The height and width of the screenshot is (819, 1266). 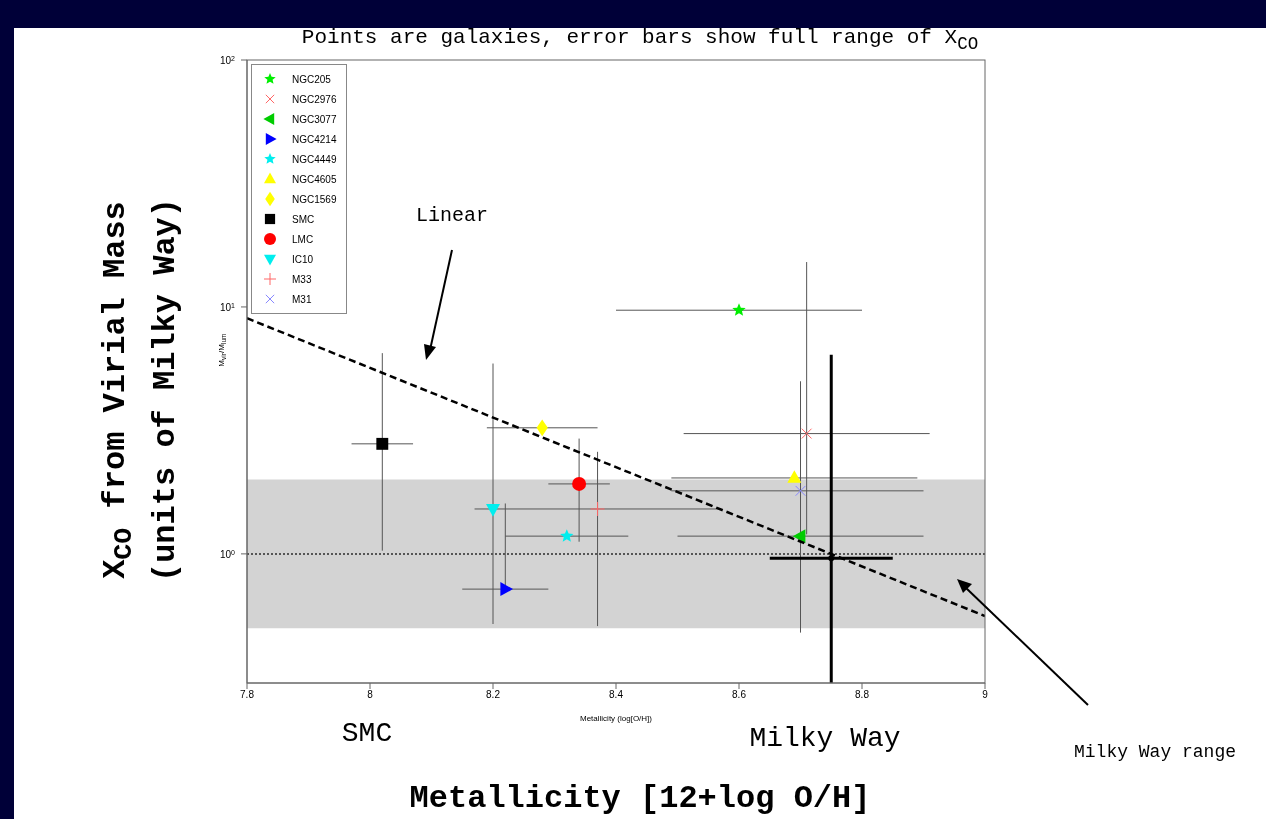 What do you see at coordinates (303, 239) in the screenshot?
I see `legend-label: LMC` at bounding box center [303, 239].